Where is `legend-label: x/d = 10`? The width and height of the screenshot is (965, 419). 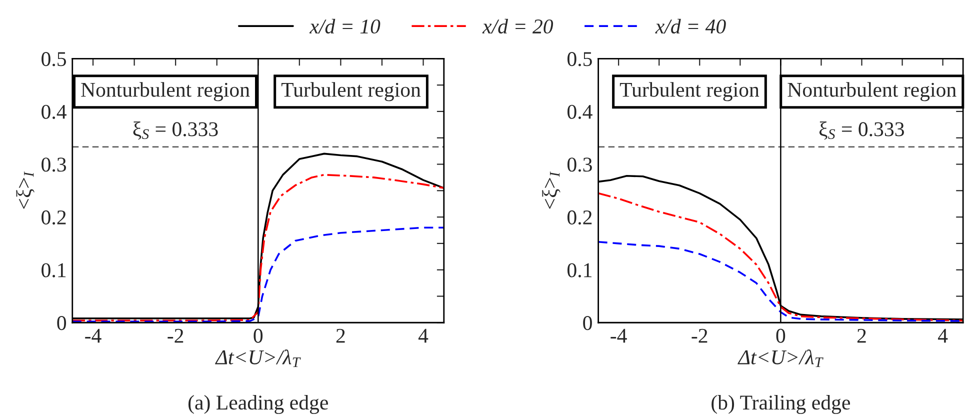 legend-label: x/d = 10 is located at coordinates (344, 26).